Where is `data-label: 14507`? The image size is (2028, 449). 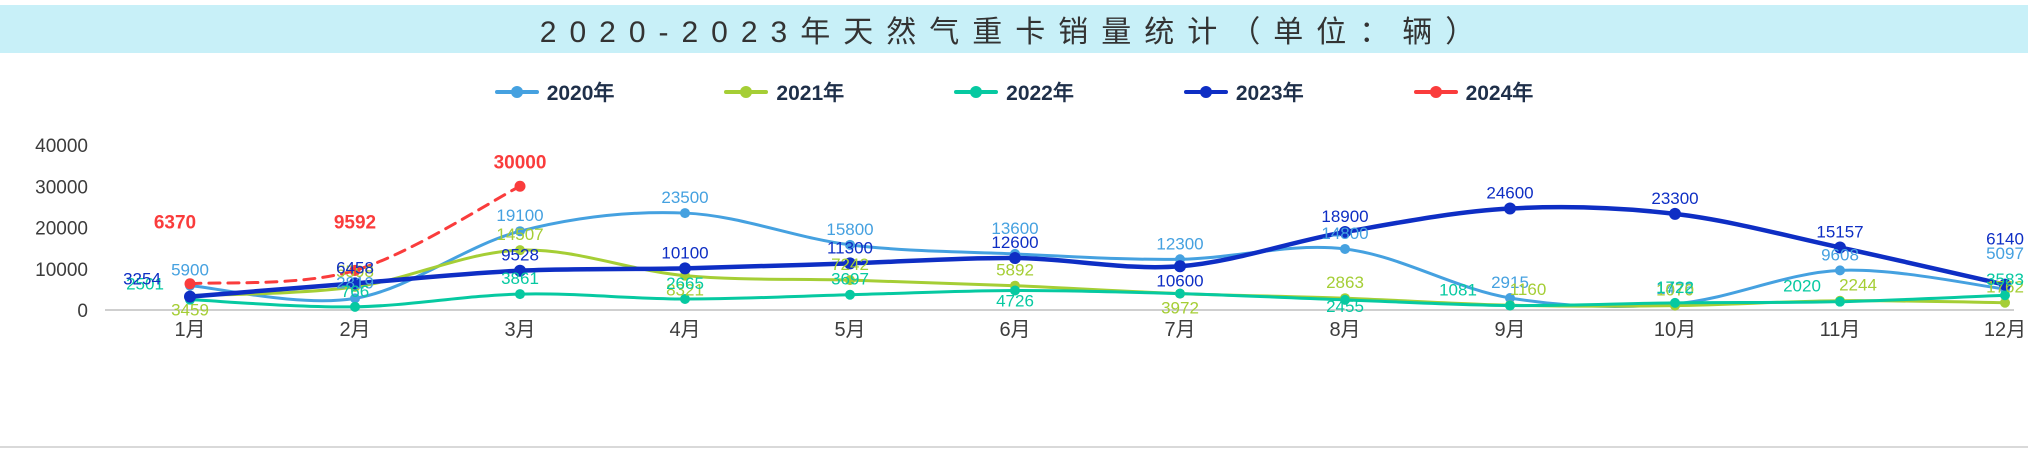 data-label: 14507 is located at coordinates (519, 234).